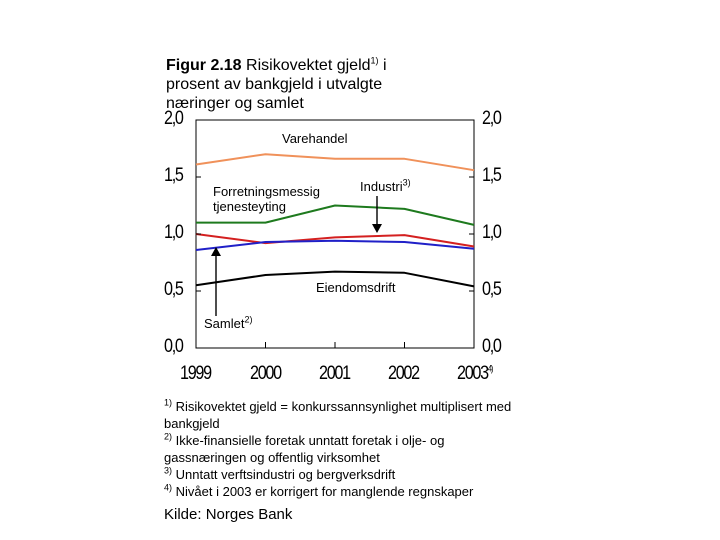 This screenshot has width=720, height=540. Describe the element at coordinates (228, 514) in the screenshot. I see `source-note: Kilde: Norges Bank` at that location.